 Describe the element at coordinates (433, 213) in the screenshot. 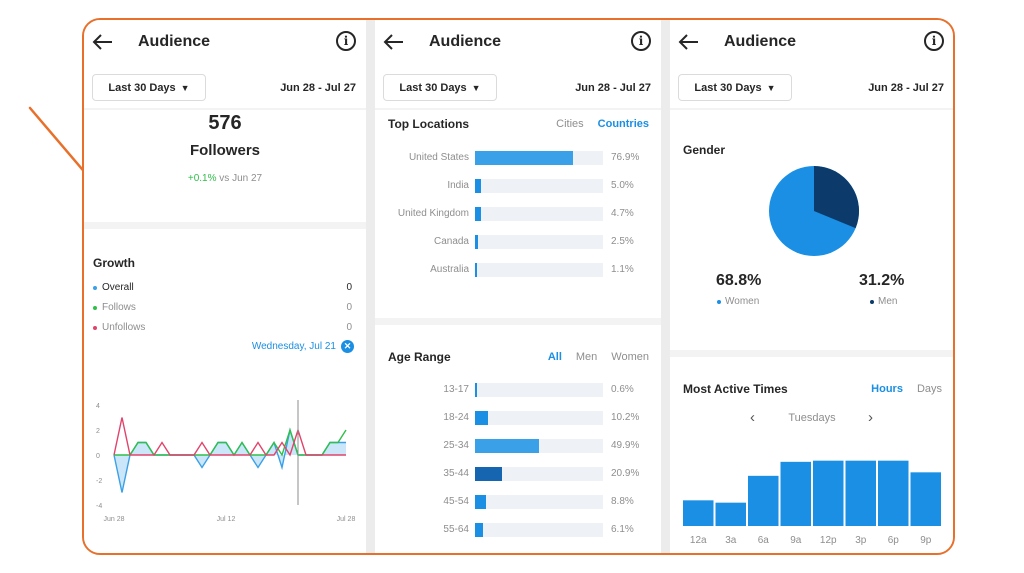

I see `bar-label: United Kingdom` at that location.